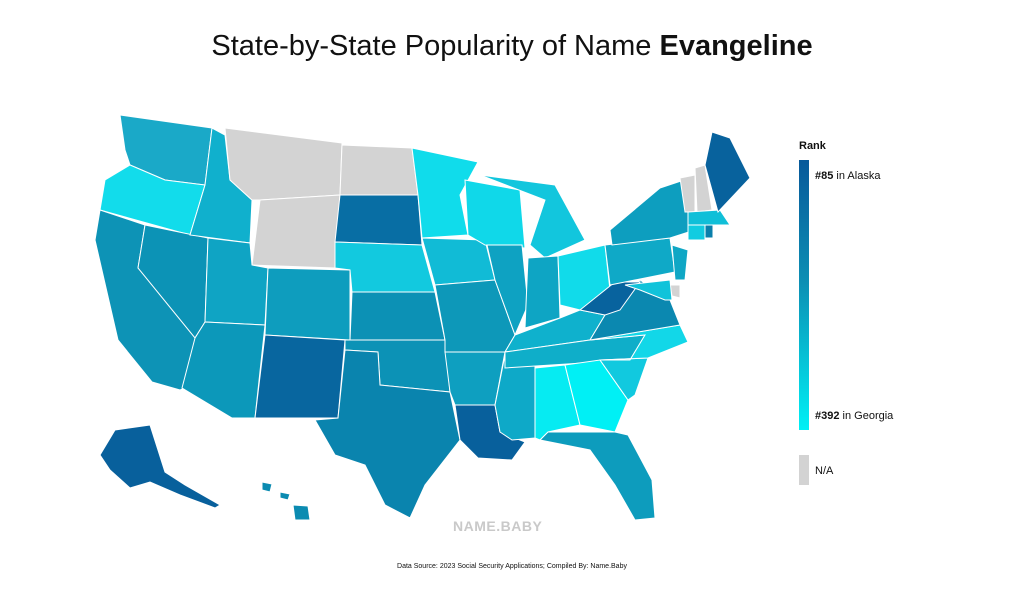 The image size is (1024, 600). What do you see at coordinates (680, 262) in the screenshot?
I see `state-NJ` at bounding box center [680, 262].